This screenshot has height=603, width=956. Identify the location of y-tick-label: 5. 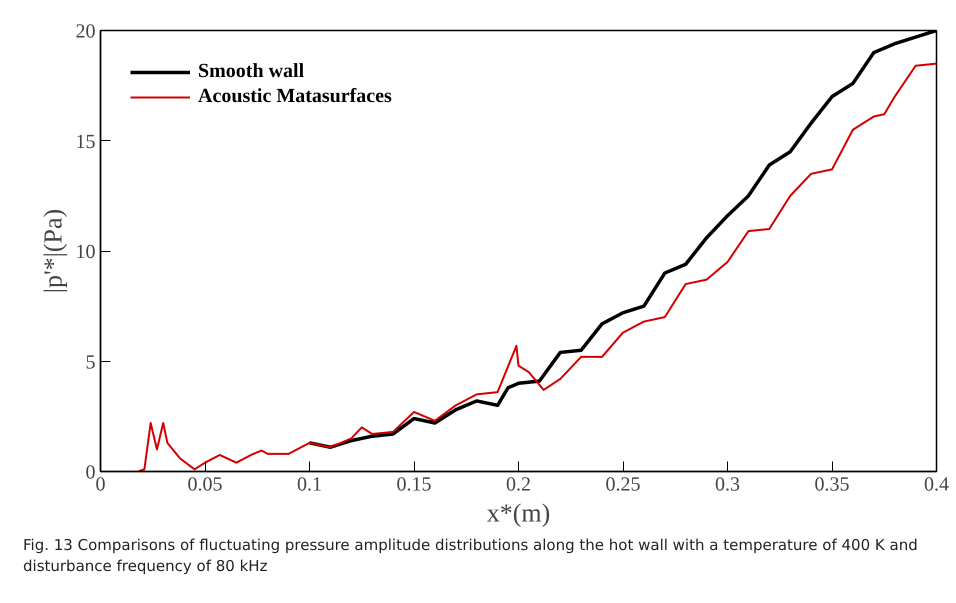
(91, 362).